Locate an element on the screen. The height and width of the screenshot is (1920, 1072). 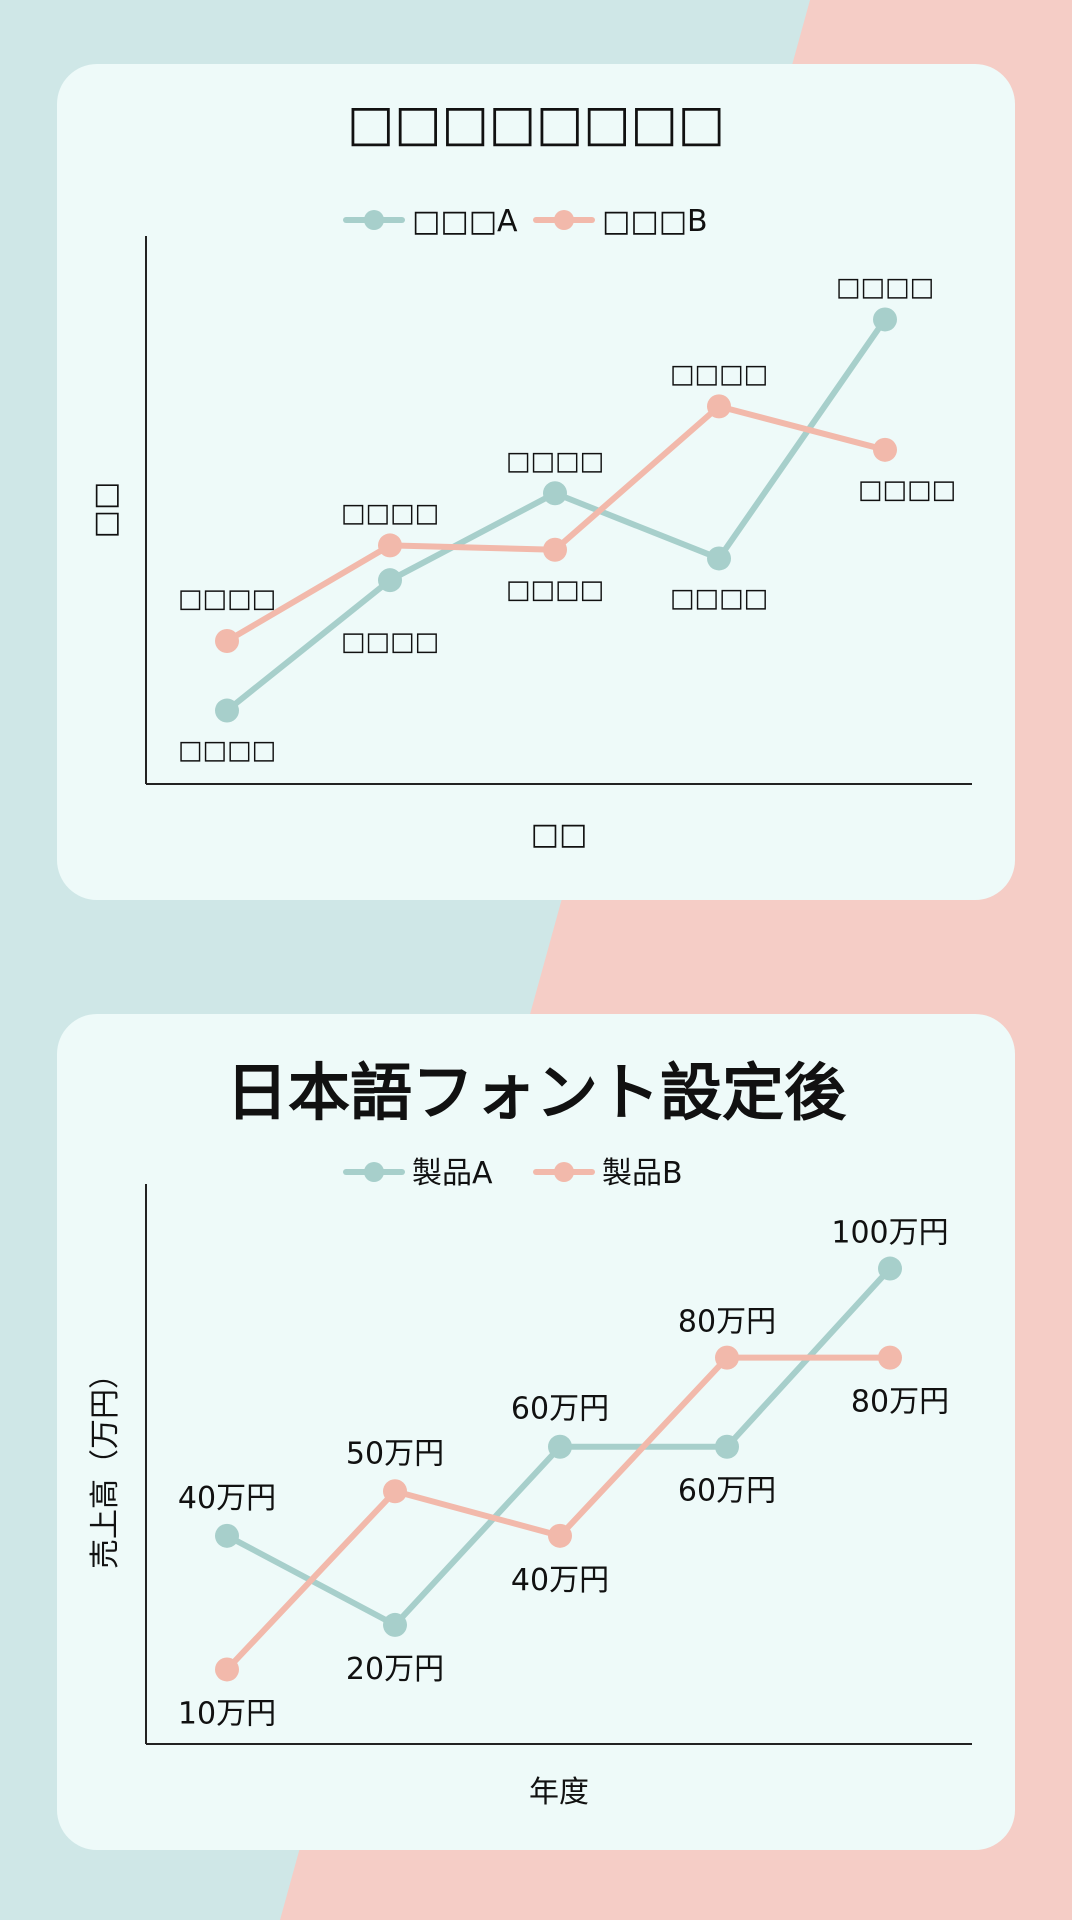
chart-title: 日本語フォント設定後 is located at coordinates (535, 1092).